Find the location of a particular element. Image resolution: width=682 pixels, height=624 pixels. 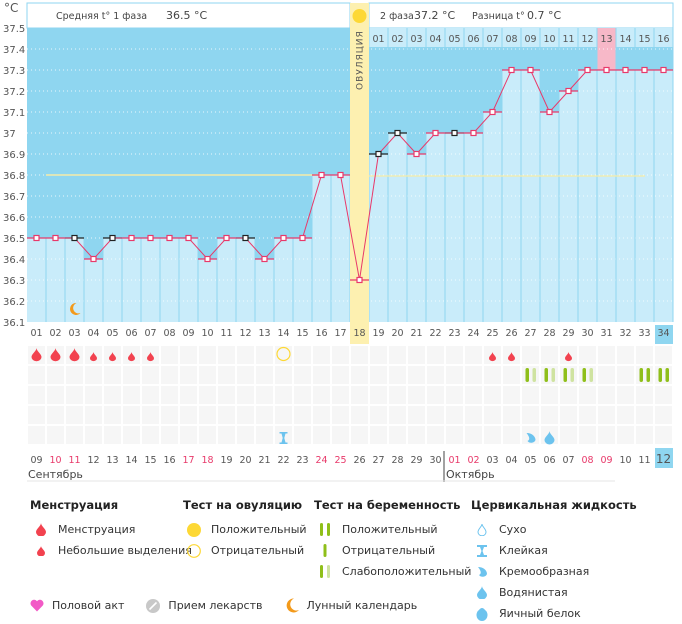

phase1-avg-value: 36.5 °C is located at coordinates (186, 15).